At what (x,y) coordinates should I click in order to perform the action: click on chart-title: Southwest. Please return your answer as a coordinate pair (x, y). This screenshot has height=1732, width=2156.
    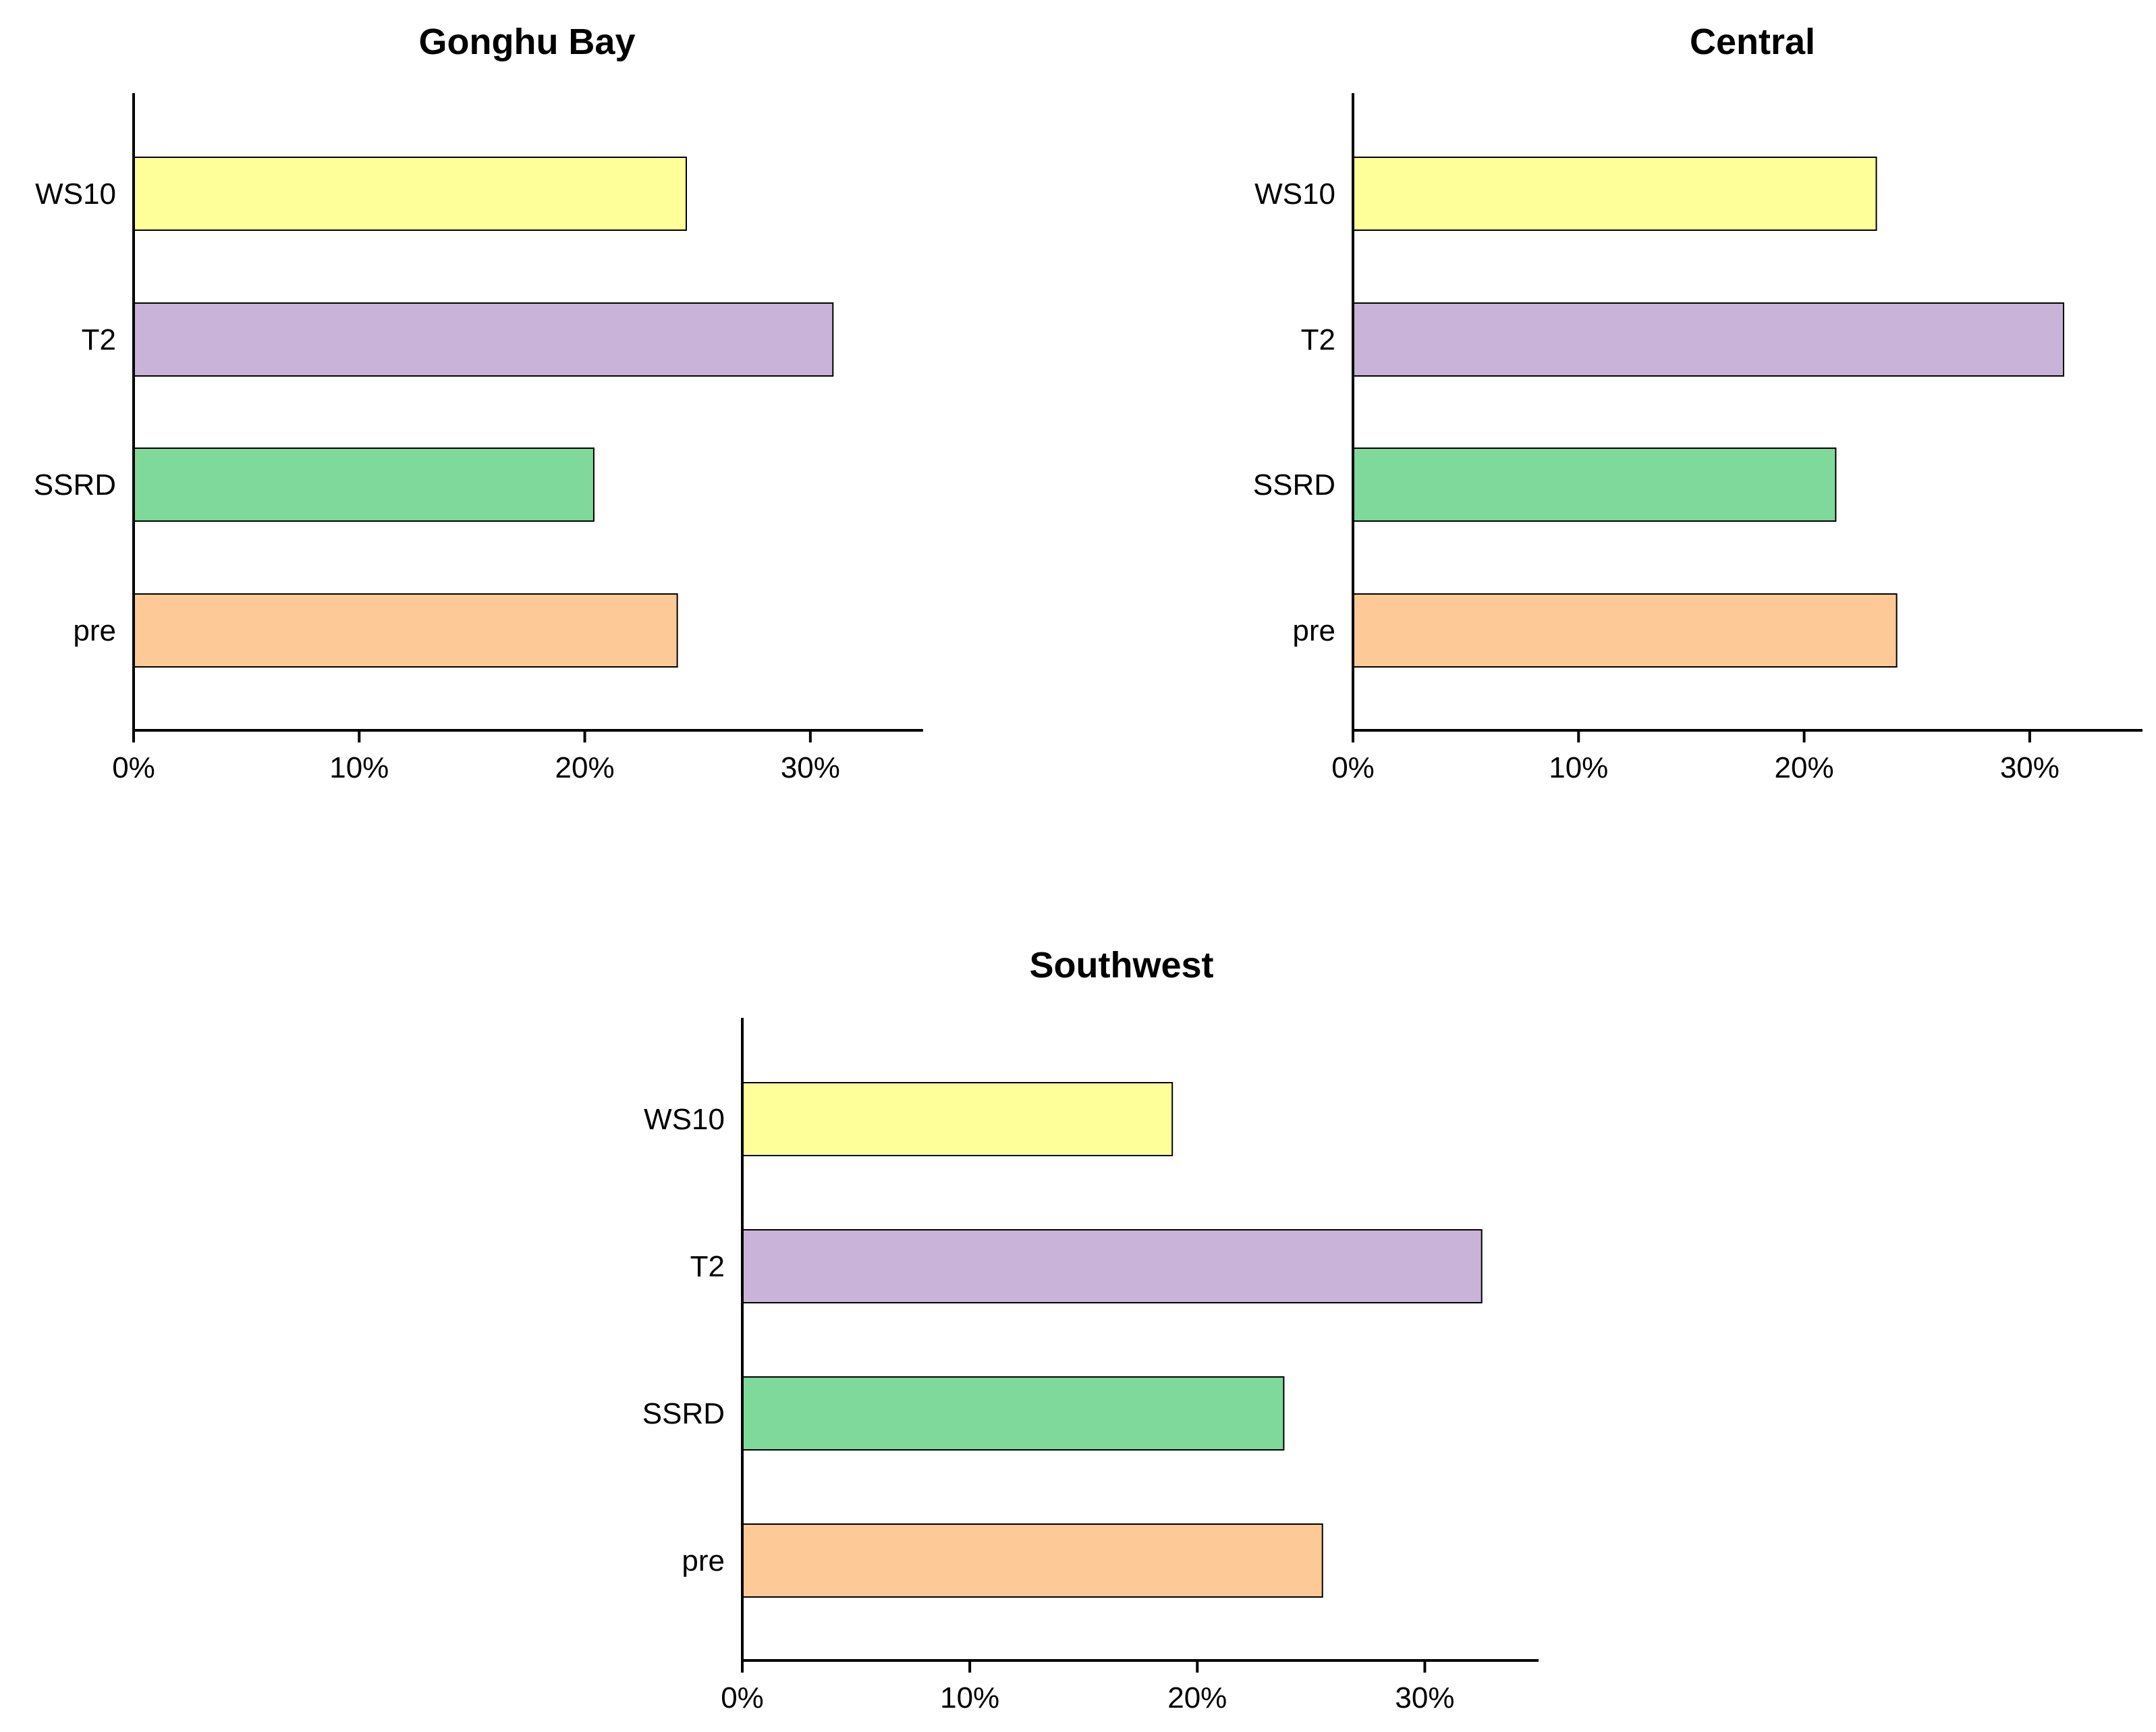
    Looking at the image, I should click on (1121, 965).